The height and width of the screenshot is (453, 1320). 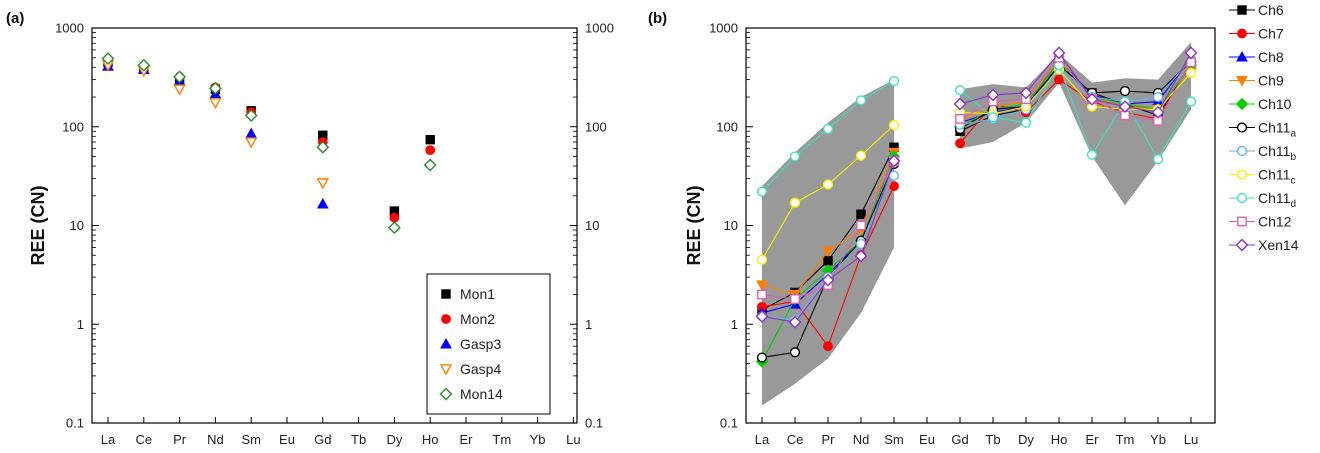 I want to click on series-mon14, so click(x=269, y=143).